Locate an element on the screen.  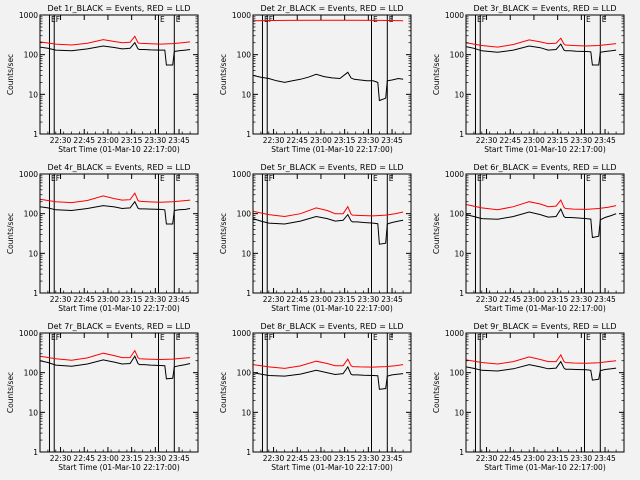
panel-title: Det 5r_BLACK = Events, RED = LLD is located at coordinates (331, 167).